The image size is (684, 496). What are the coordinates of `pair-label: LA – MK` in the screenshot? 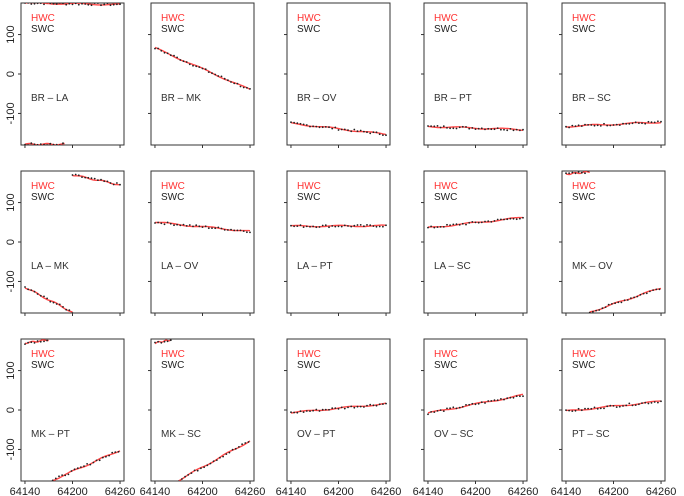 It's located at (50, 266).